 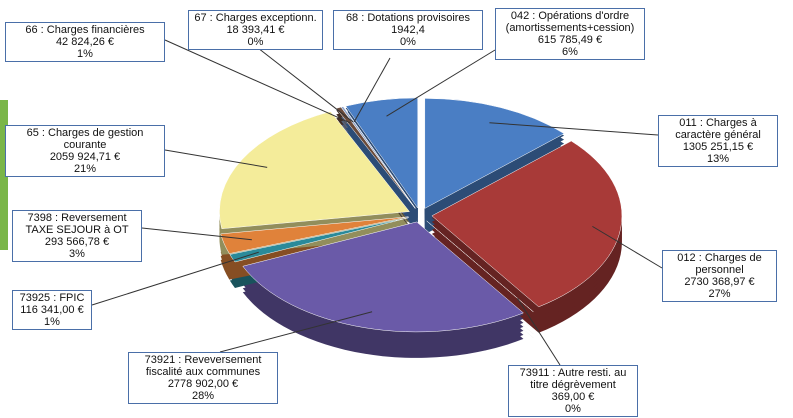 I want to click on label-value: 615 785,49 €, so click(x=570, y=40).